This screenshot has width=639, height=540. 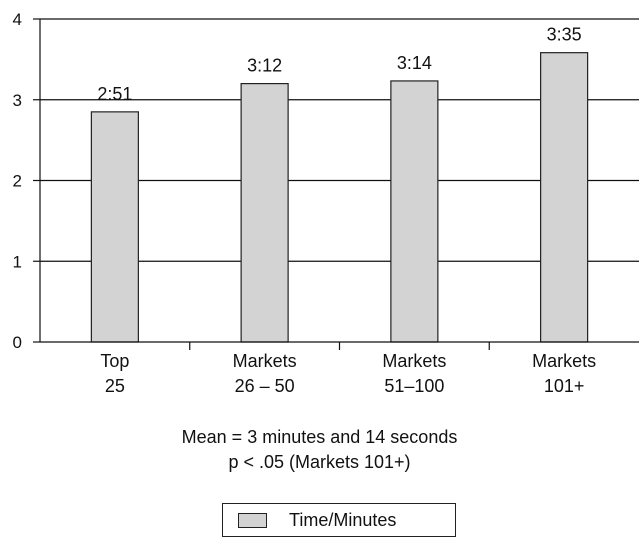 What do you see at coordinates (114, 94) in the screenshot?
I see `data-label-0: 2:51` at bounding box center [114, 94].